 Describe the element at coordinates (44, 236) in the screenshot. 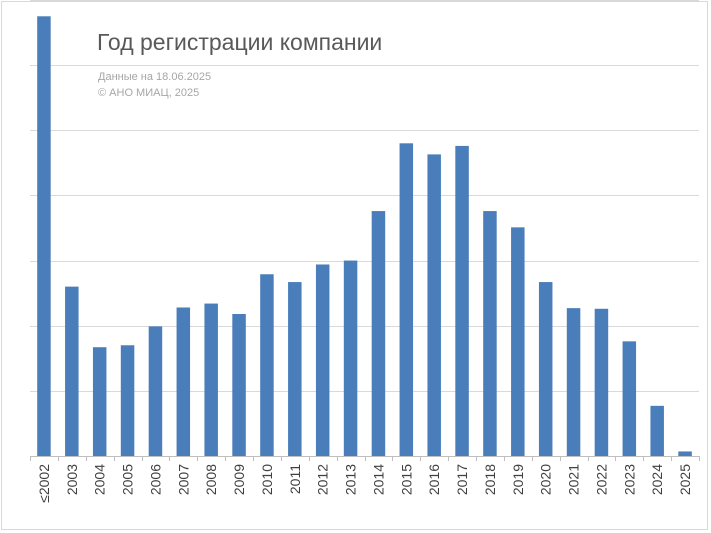

I see `bar-≤2002` at that location.